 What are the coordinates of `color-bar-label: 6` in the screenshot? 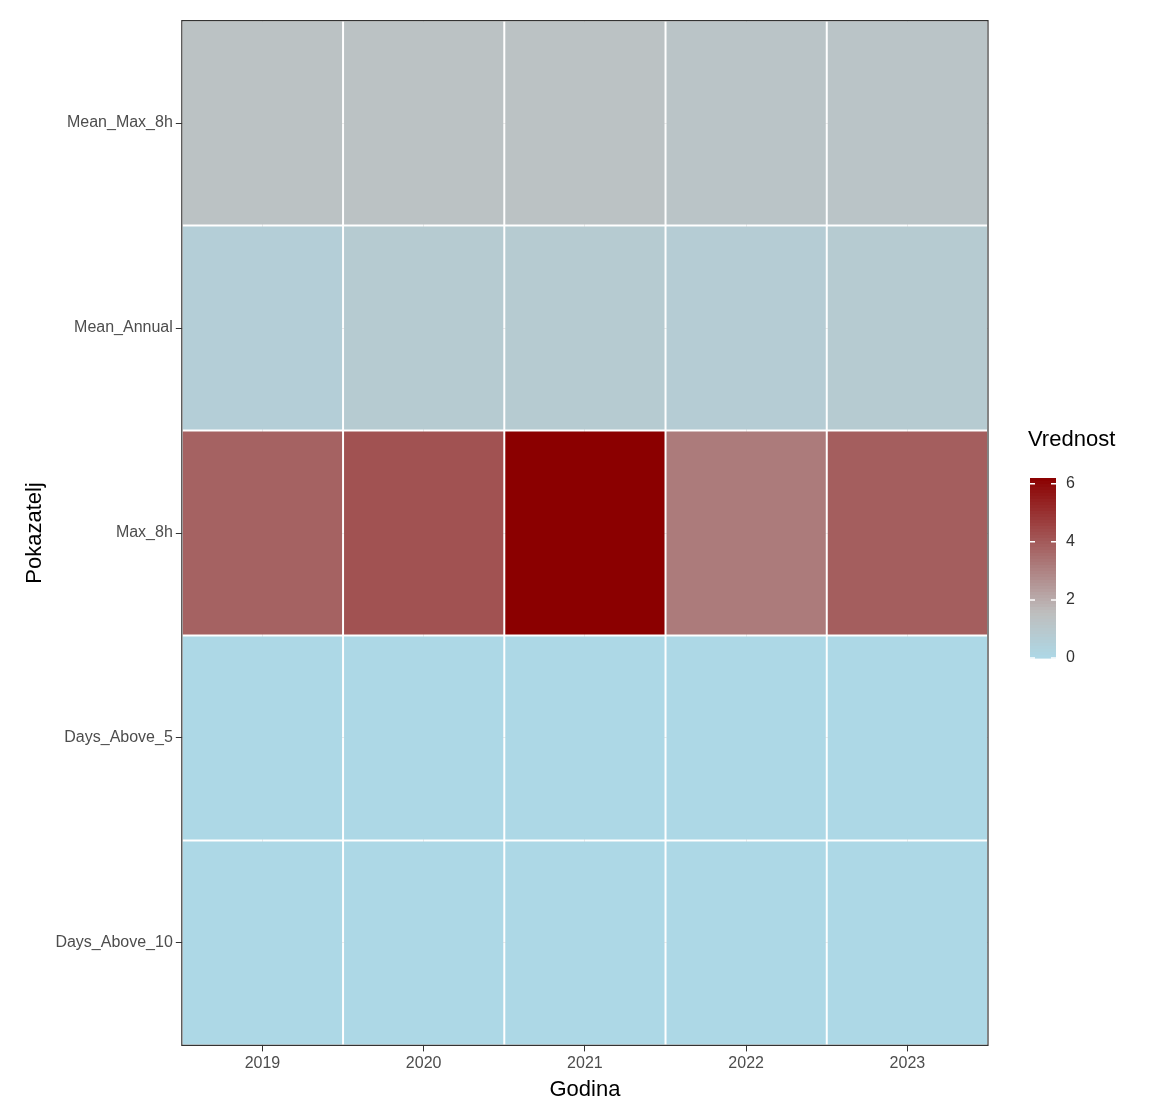 It's located at (1070, 483).